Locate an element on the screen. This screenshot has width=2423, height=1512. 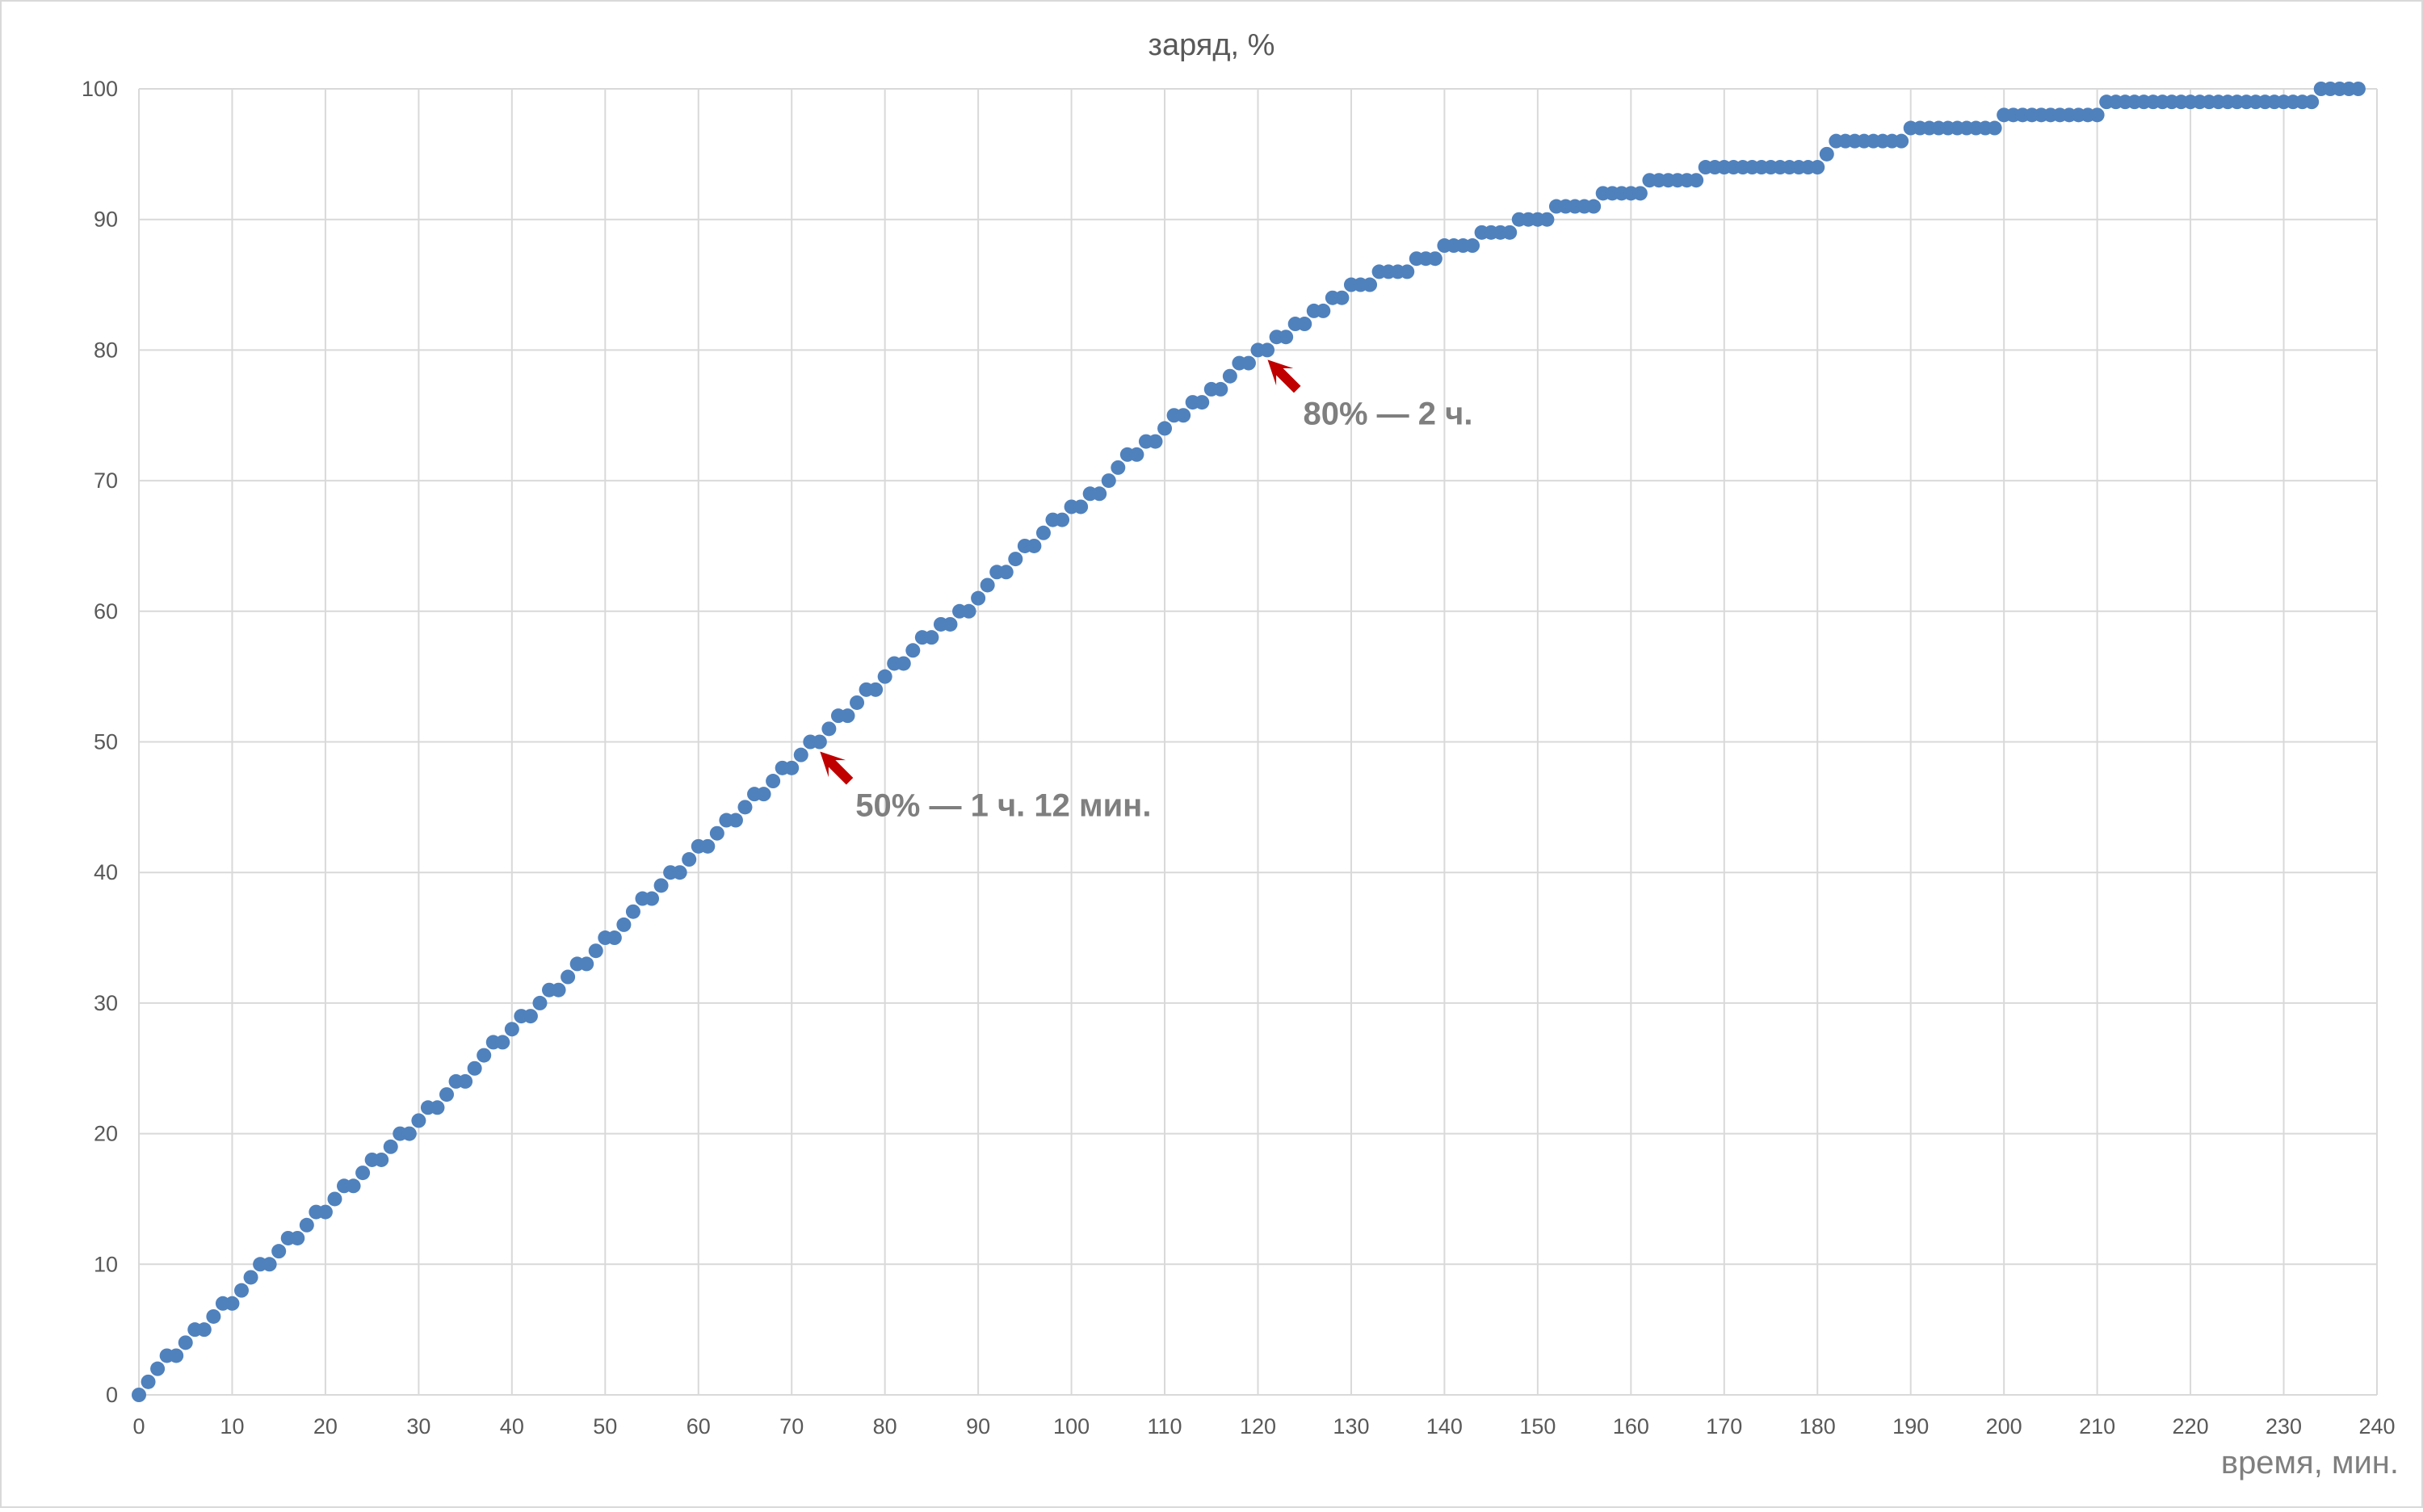
x-tick-label-12: 120 is located at coordinates (1258, 1426).